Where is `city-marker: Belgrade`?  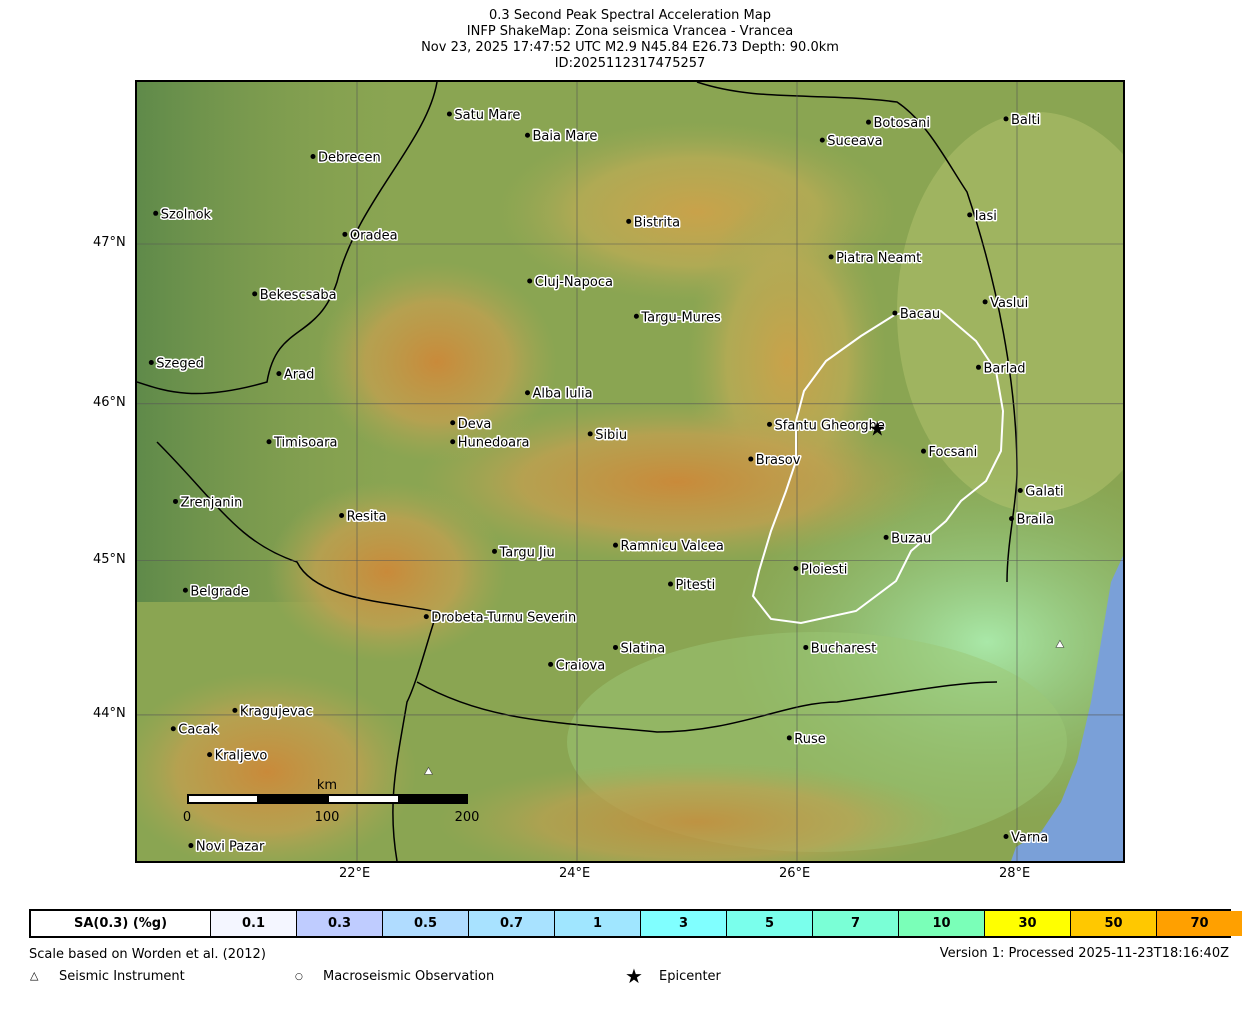
city-marker: Belgrade is located at coordinates (216, 592).